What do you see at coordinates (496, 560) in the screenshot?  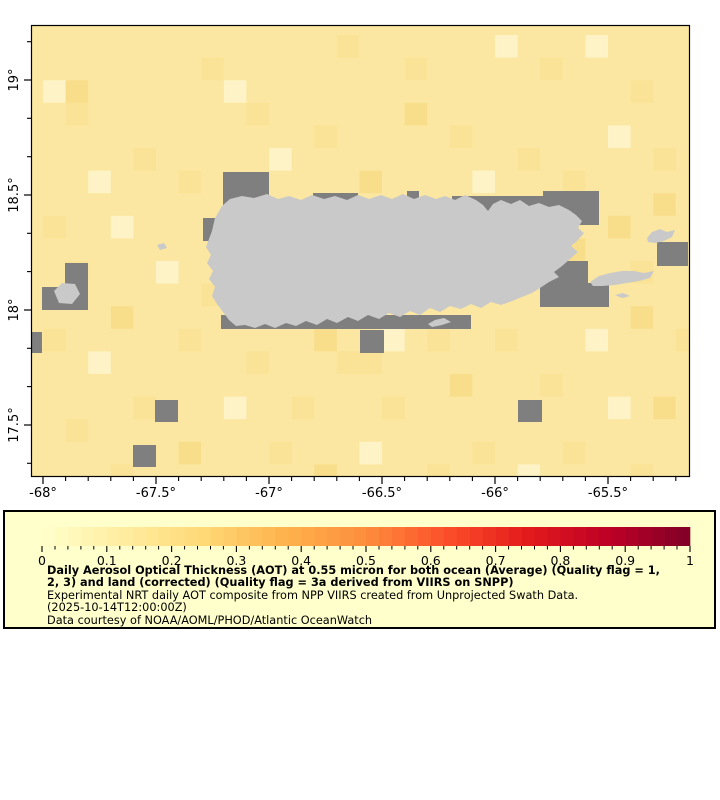 I see `colorbar-tick-label: 0.7` at bounding box center [496, 560].